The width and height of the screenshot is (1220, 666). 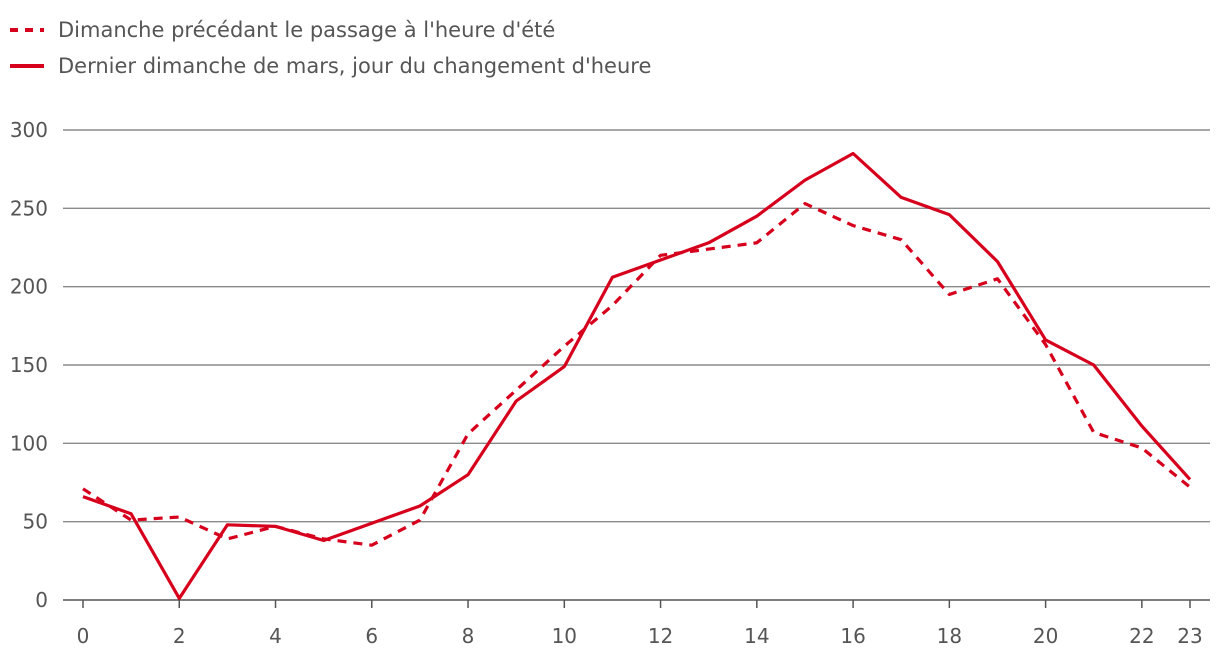 What do you see at coordinates (660, 636) in the screenshot?
I see `x-tick-label-12: 12` at bounding box center [660, 636].